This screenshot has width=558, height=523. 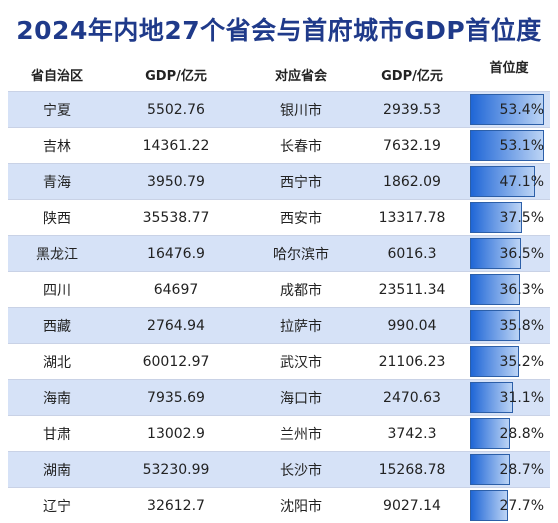 I want to click on primacy-cell: 35.2%, so click(x=509, y=361).